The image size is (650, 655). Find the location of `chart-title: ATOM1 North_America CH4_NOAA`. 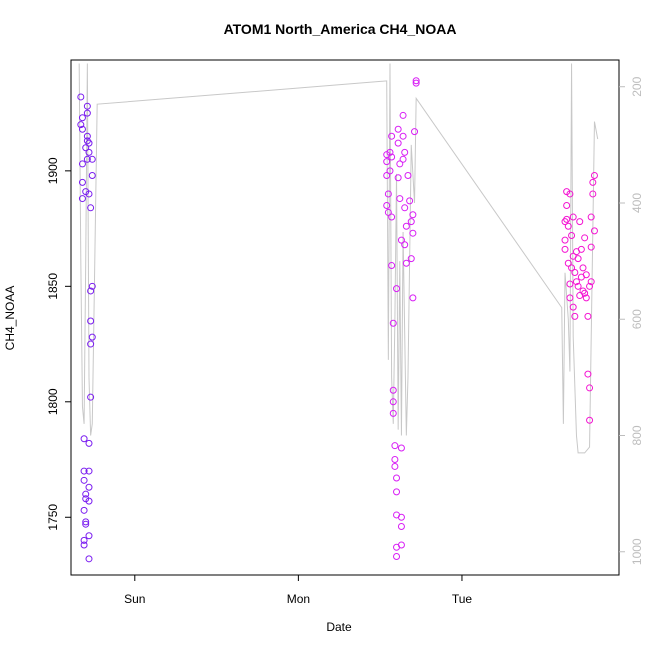

chart-title: ATOM1 North_America CH4_NOAA is located at coordinates (340, 29).